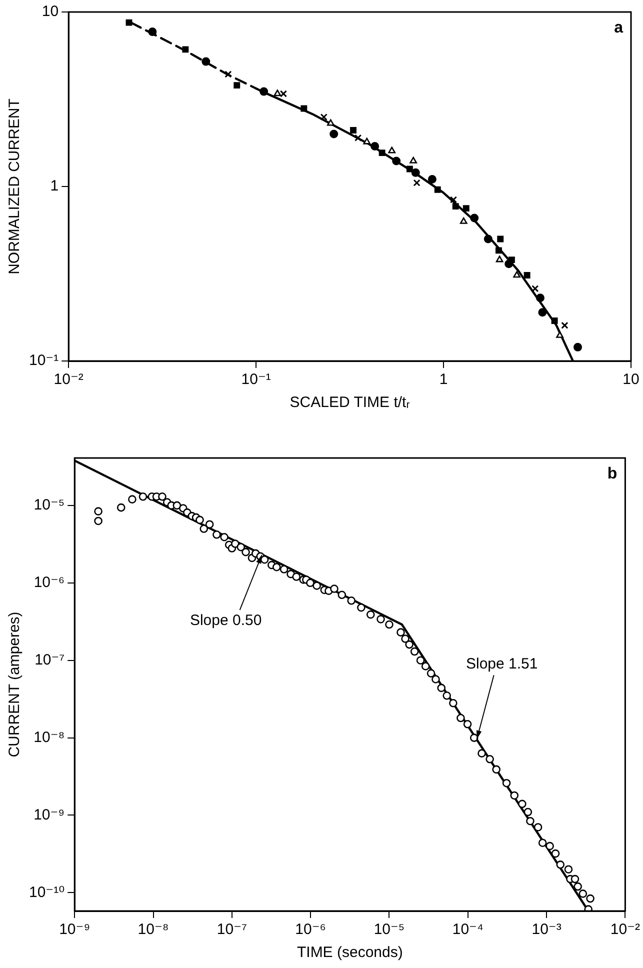  I want to click on y-tick-label: 10⁻⁵, so click(49, 505).